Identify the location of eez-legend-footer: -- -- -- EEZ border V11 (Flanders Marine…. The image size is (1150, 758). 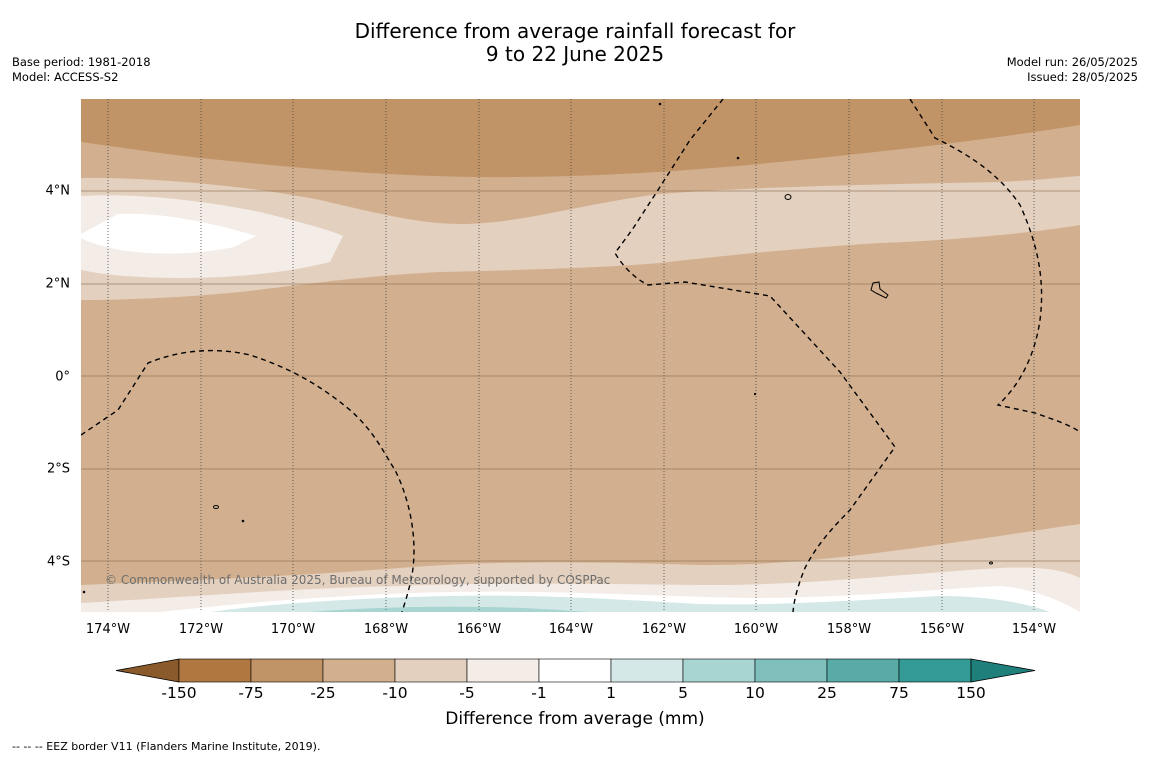
(166, 746).